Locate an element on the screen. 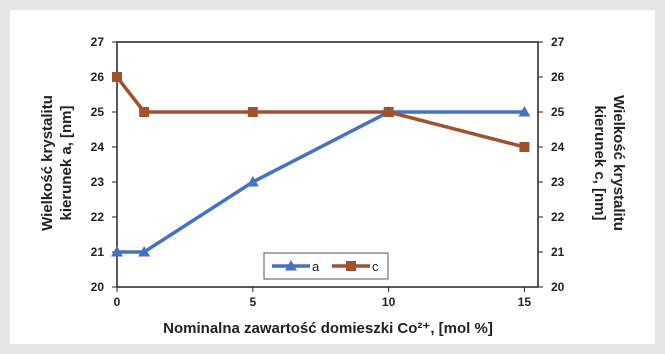 The image size is (665, 354). legend-item-c: c is located at coordinates (355, 266).